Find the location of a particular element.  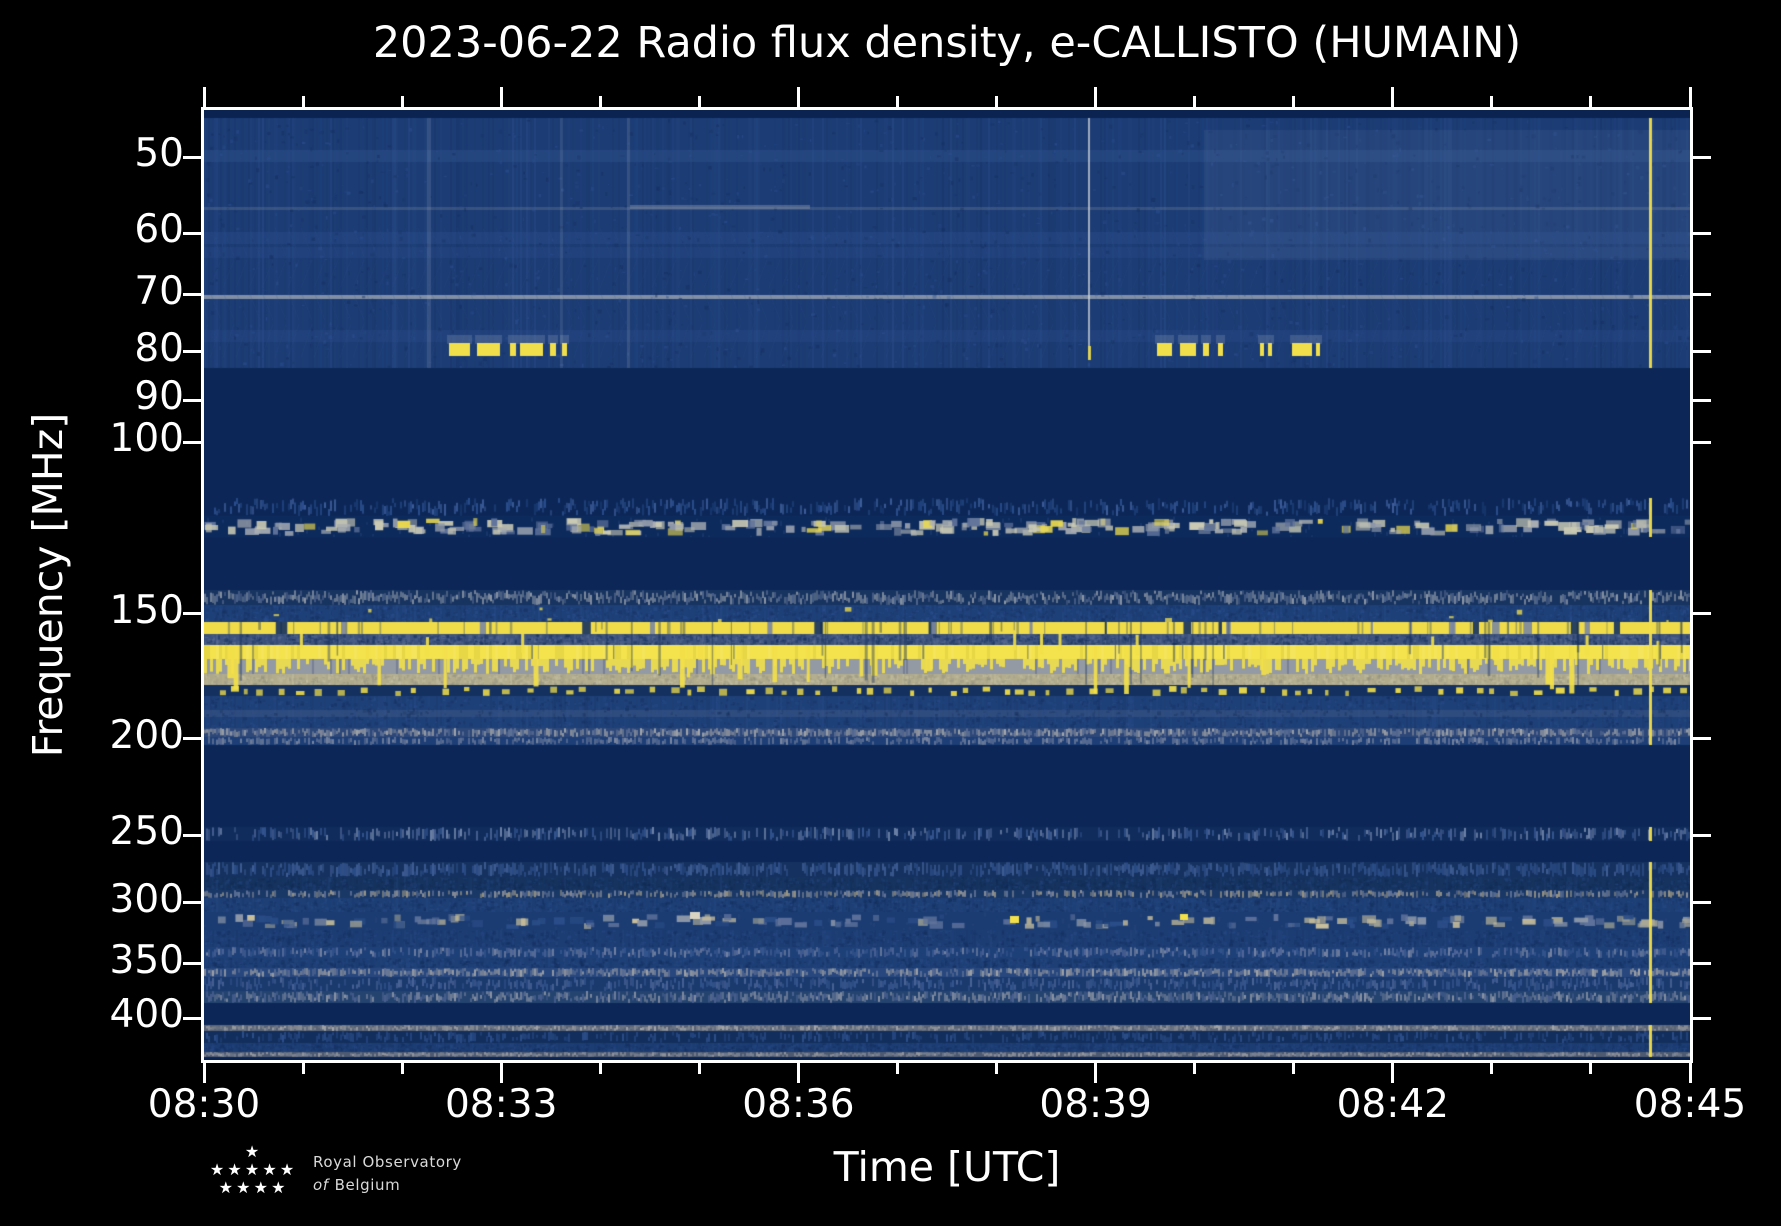

x-tick-label: 08:45 is located at coordinates (1690, 1104).